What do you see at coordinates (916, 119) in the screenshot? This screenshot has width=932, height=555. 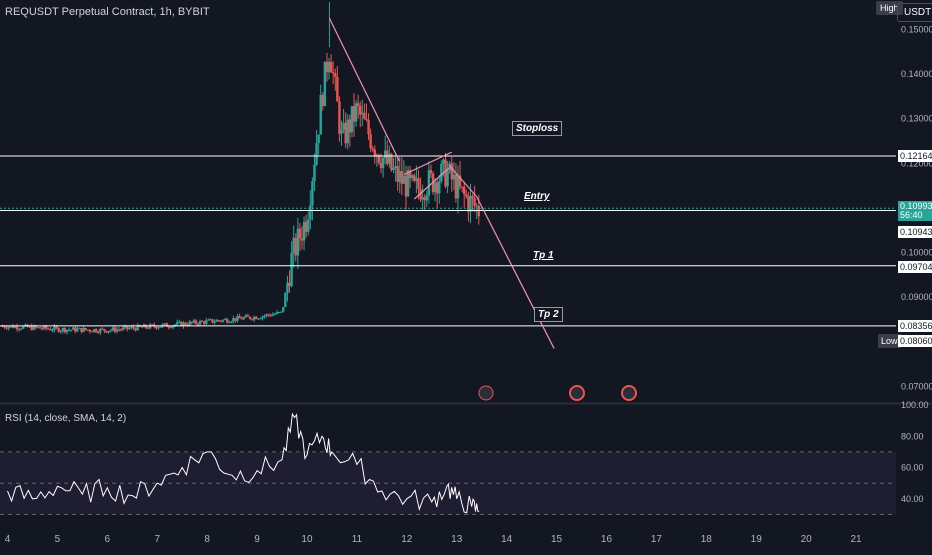 I see `price-tick-label: 0.13000` at bounding box center [916, 119].